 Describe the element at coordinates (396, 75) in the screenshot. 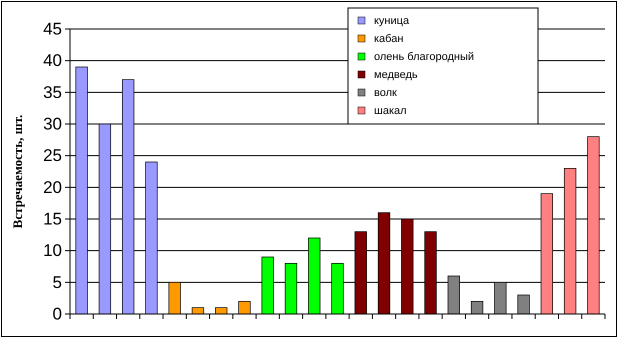

I see `legend-label: медведь` at that location.